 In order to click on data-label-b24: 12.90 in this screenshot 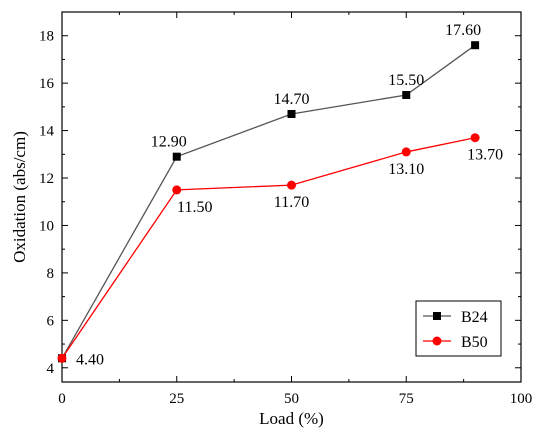, I will do `click(169, 142)`.